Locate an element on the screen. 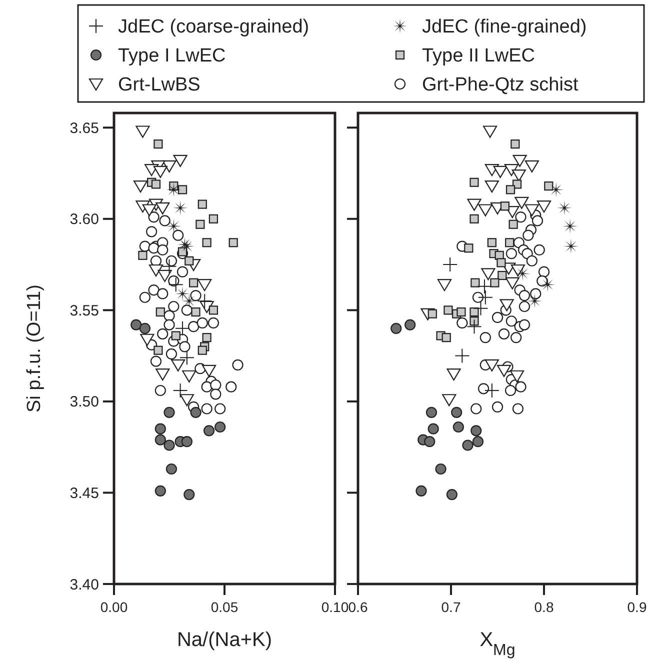 The width and height of the screenshot is (649, 670). x-tick-label: 0.8 is located at coordinates (544, 607).